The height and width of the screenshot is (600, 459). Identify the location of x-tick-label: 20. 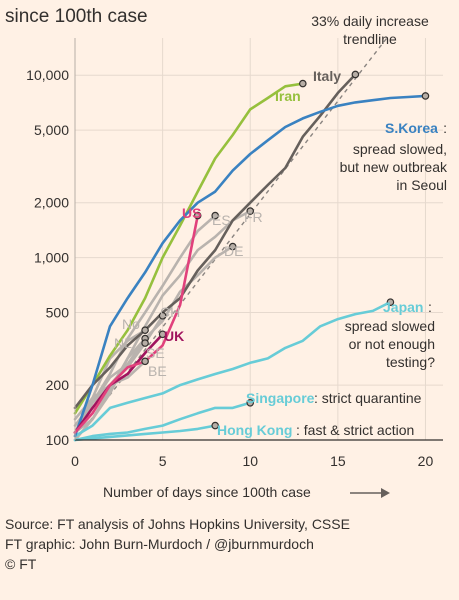
(426, 461).